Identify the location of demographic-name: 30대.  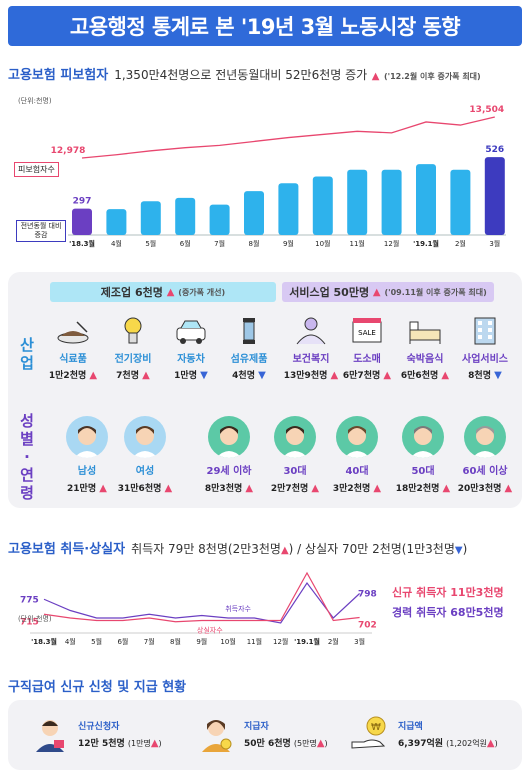
(295, 471).